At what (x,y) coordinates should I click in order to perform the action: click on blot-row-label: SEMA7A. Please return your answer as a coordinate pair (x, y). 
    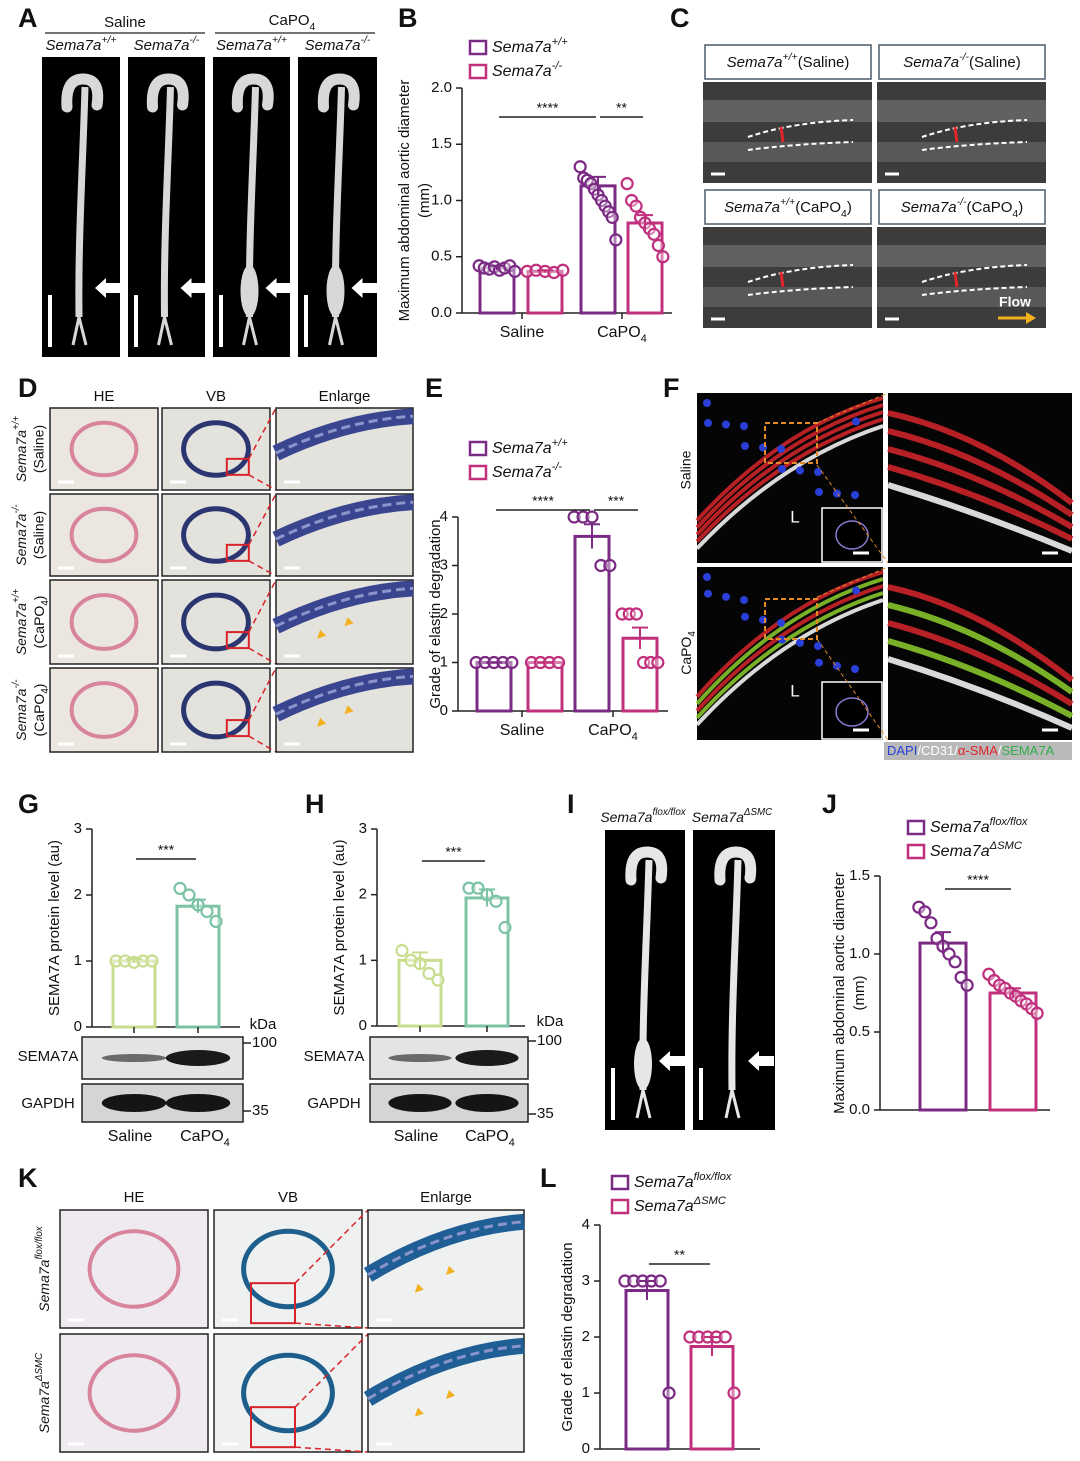
    Looking at the image, I should click on (48, 1056).